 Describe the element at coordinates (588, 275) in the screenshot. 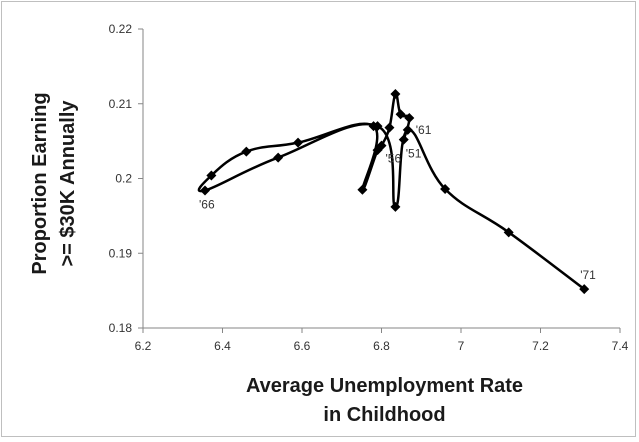

I see `point-label: '71` at that location.